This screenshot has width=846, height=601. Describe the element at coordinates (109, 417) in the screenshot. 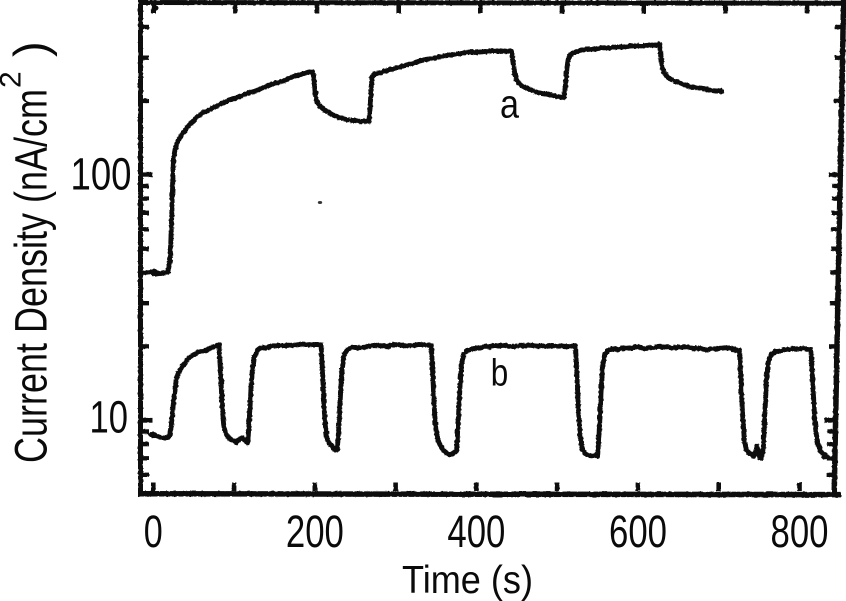

I see `svg-text: 10` at that location.